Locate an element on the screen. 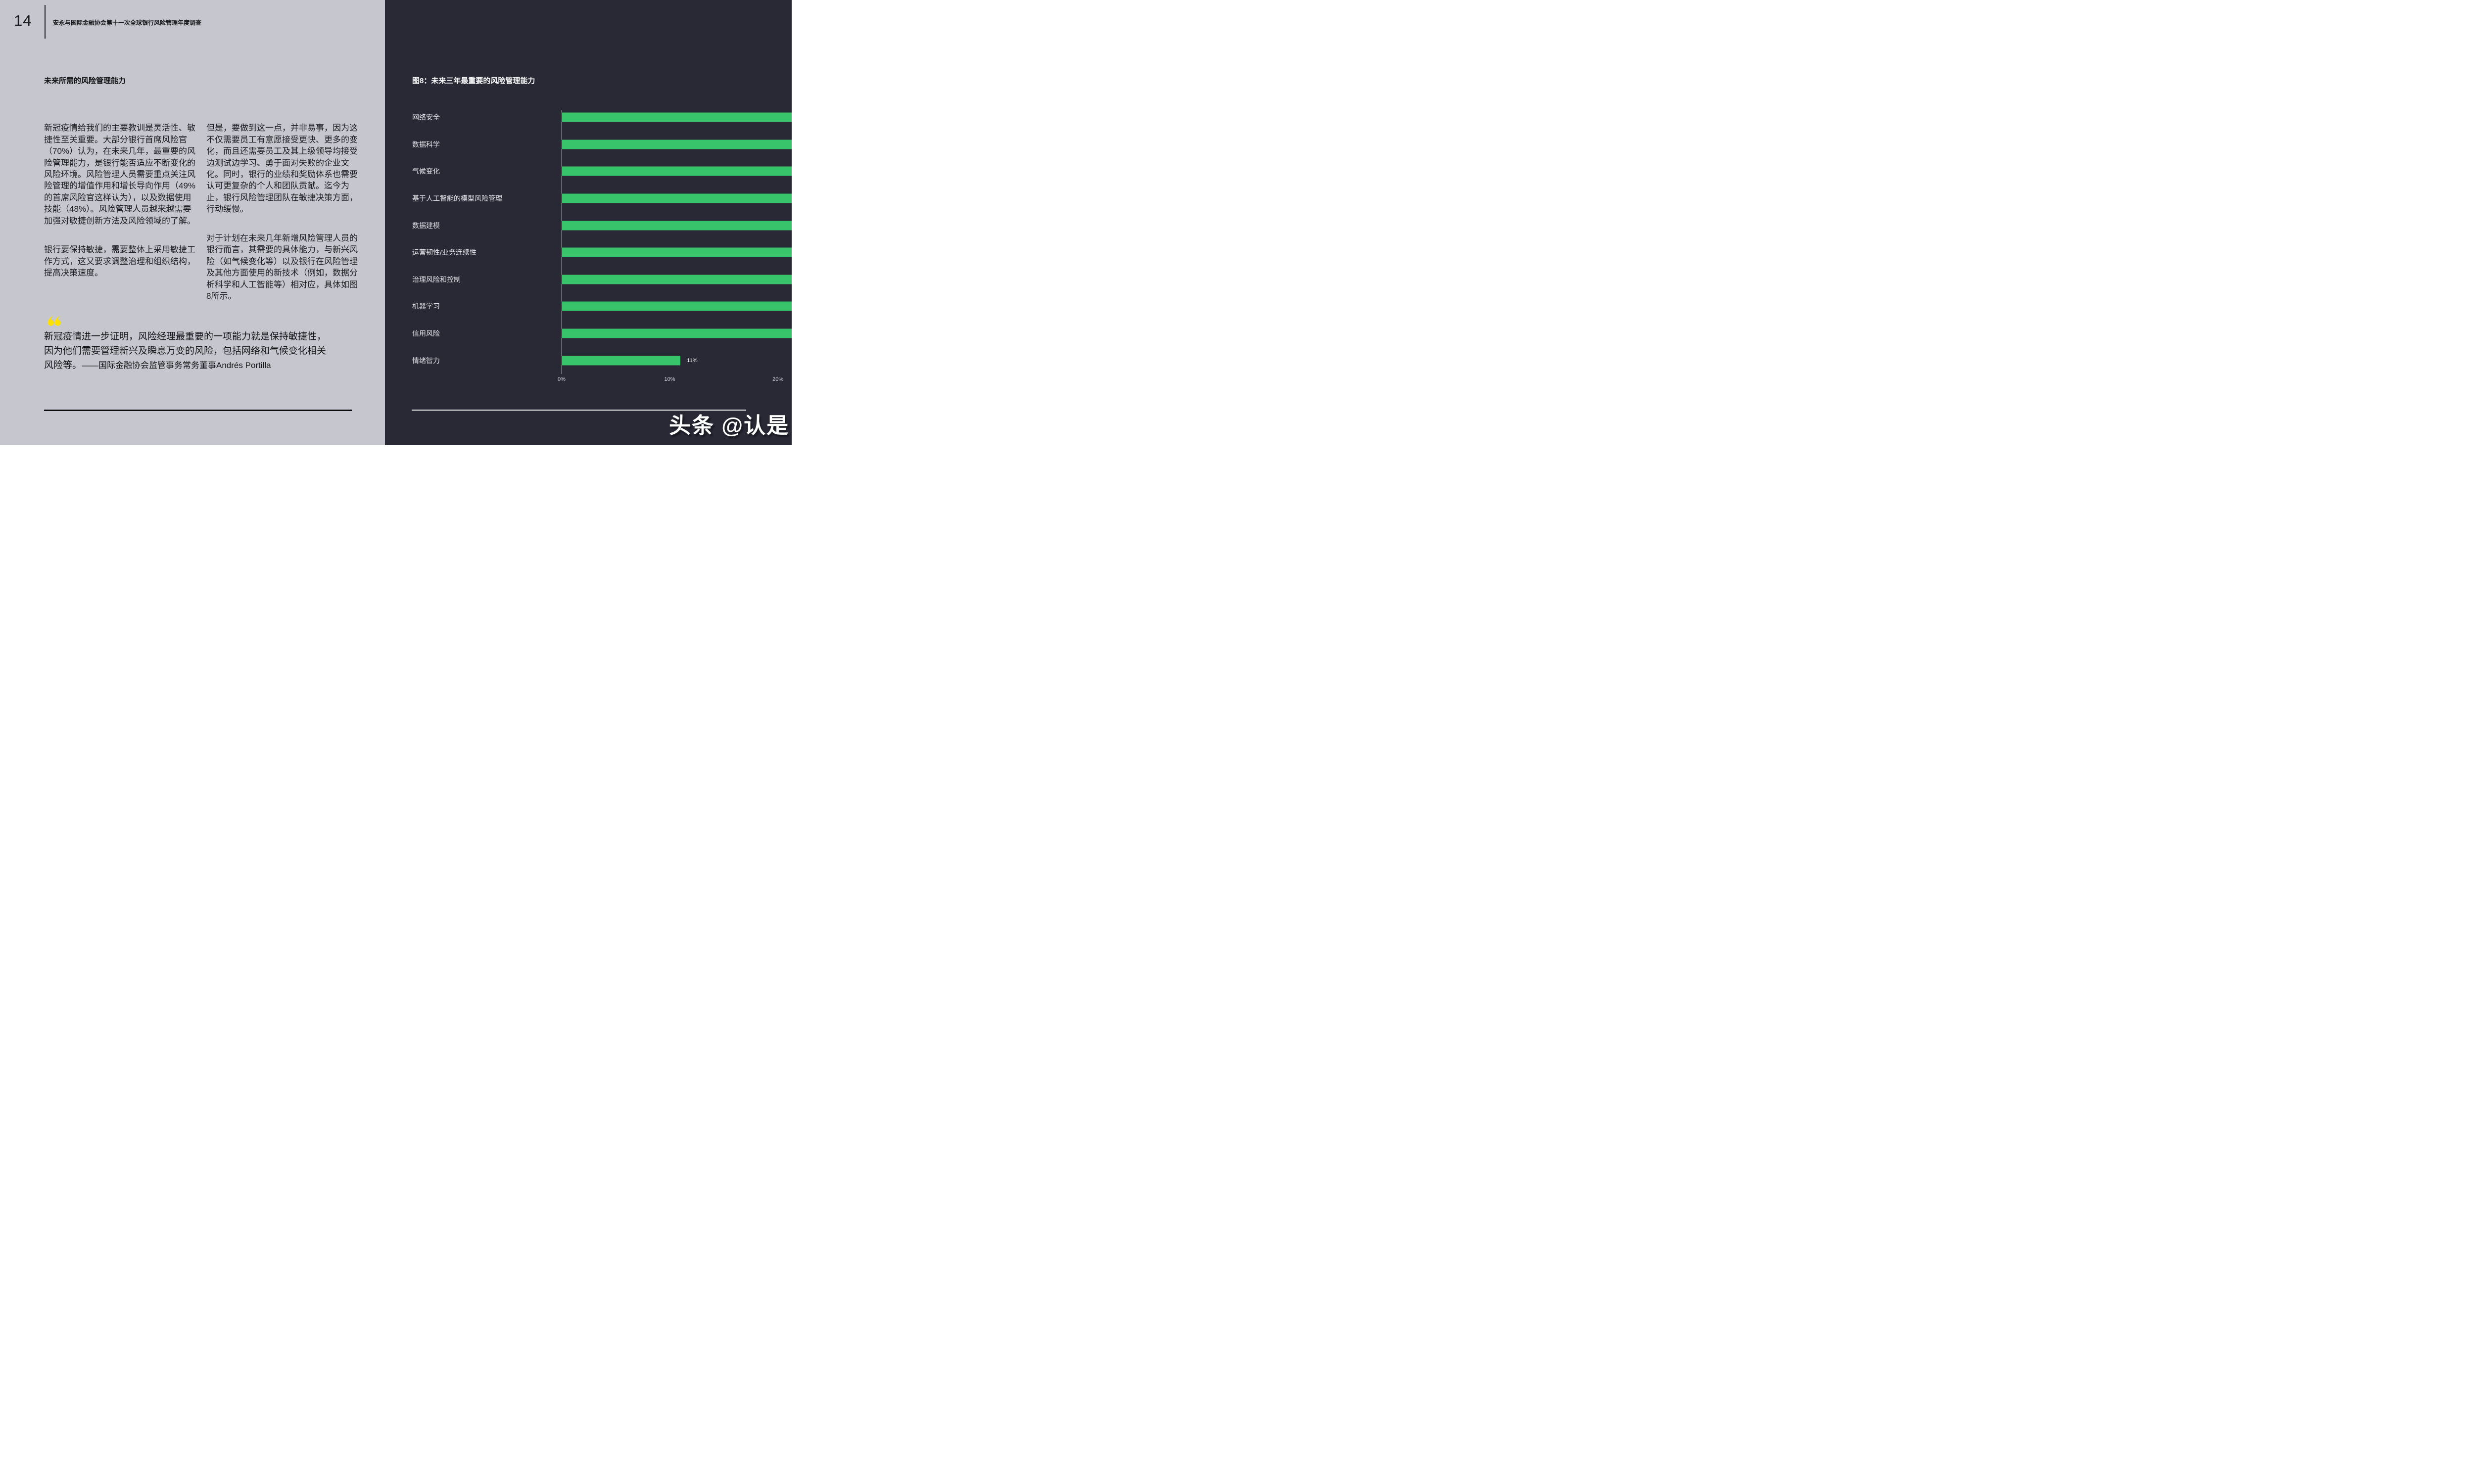 This screenshot has width=2474, height=1484. quote-text-end: 风险等。 is located at coordinates (63, 365).